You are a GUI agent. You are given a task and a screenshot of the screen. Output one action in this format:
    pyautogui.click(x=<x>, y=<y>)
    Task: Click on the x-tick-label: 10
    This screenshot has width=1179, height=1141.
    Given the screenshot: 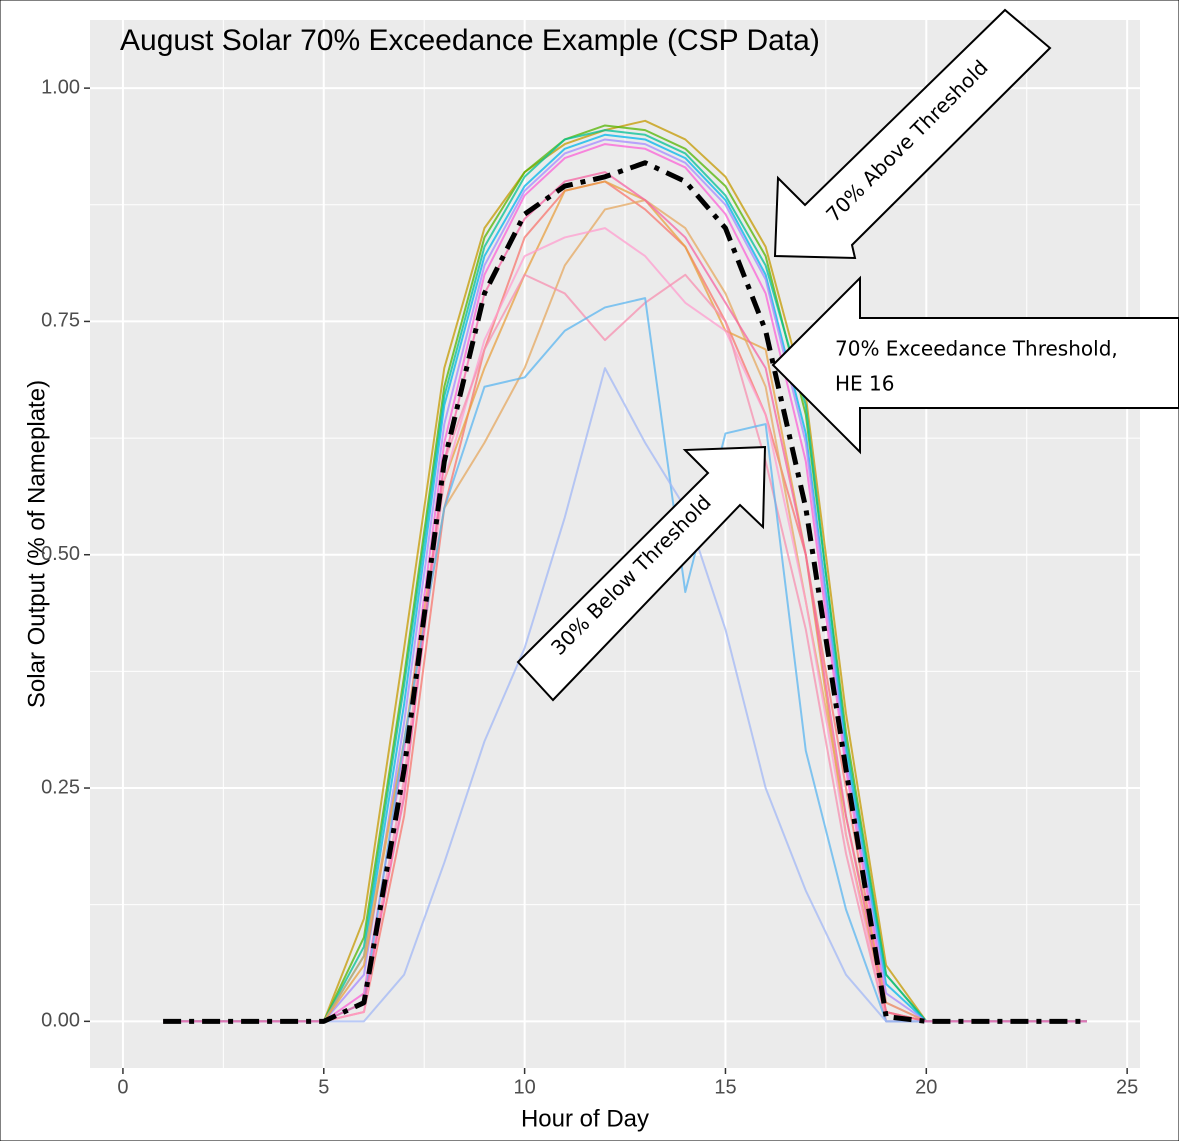 What is the action you would take?
    pyautogui.click(x=524, y=1087)
    